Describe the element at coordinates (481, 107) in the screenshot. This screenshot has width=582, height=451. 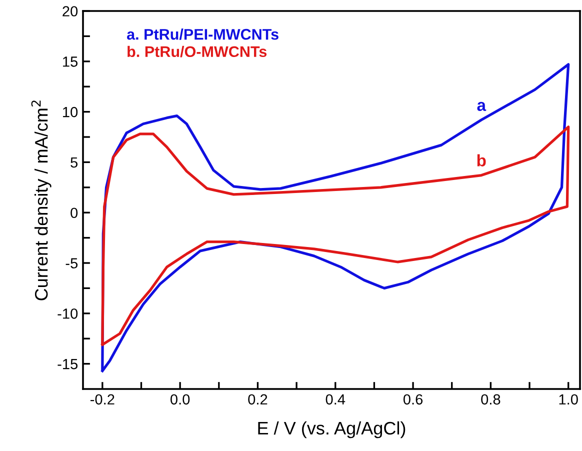
I see `annotation: a` at that location.